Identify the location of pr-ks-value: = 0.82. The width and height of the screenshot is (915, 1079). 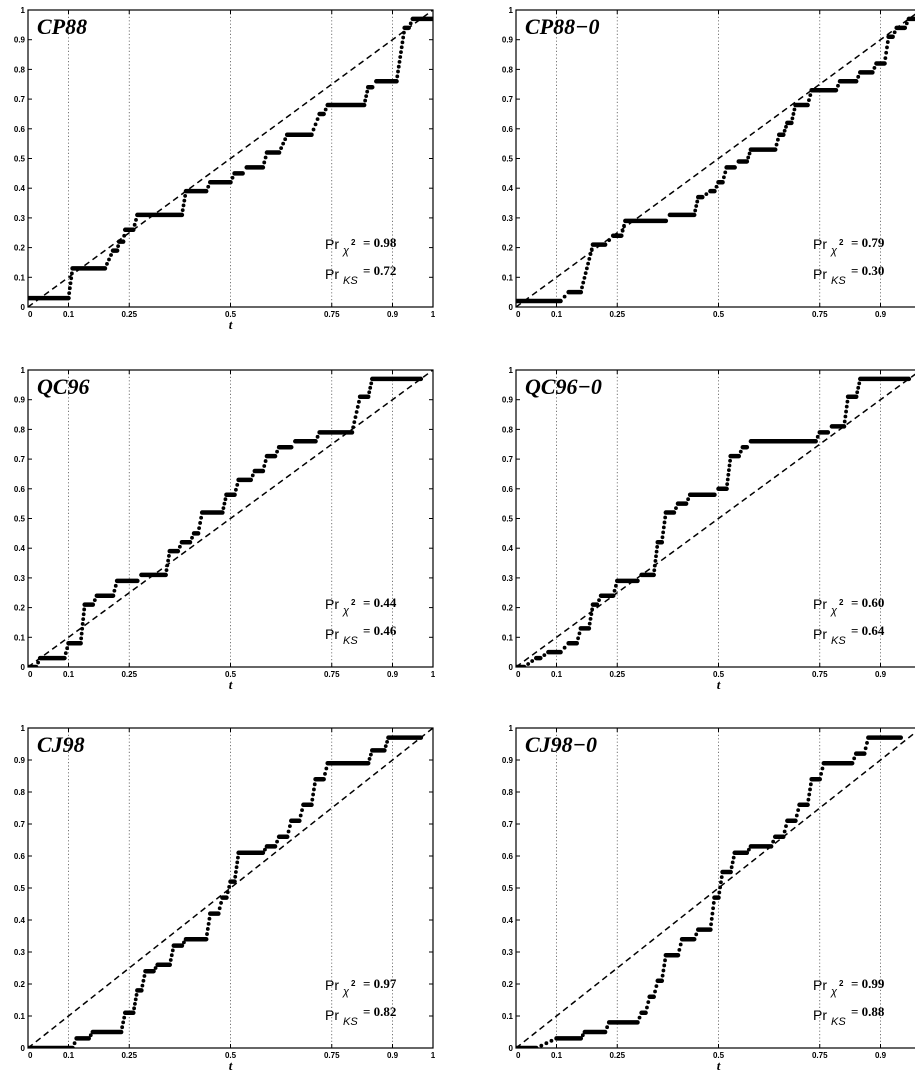
(379, 1011).